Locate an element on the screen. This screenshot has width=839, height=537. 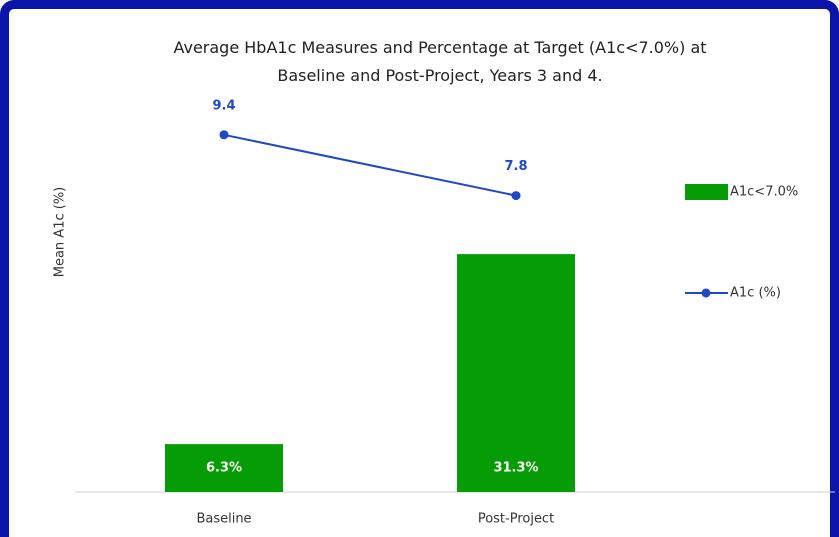
legend-label: A1c (%) is located at coordinates (755, 293).